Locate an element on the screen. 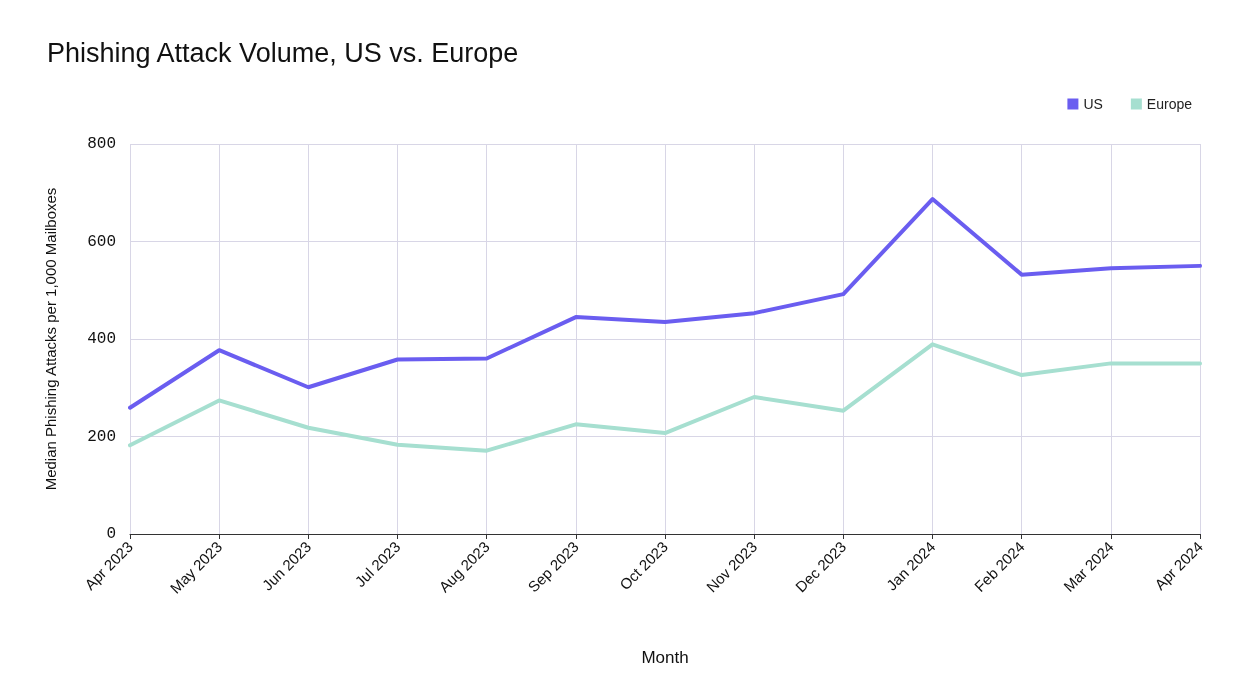 Image resolution: width=1259 pixels, height=698 pixels. x-axis-title: Month is located at coordinates (665, 657).